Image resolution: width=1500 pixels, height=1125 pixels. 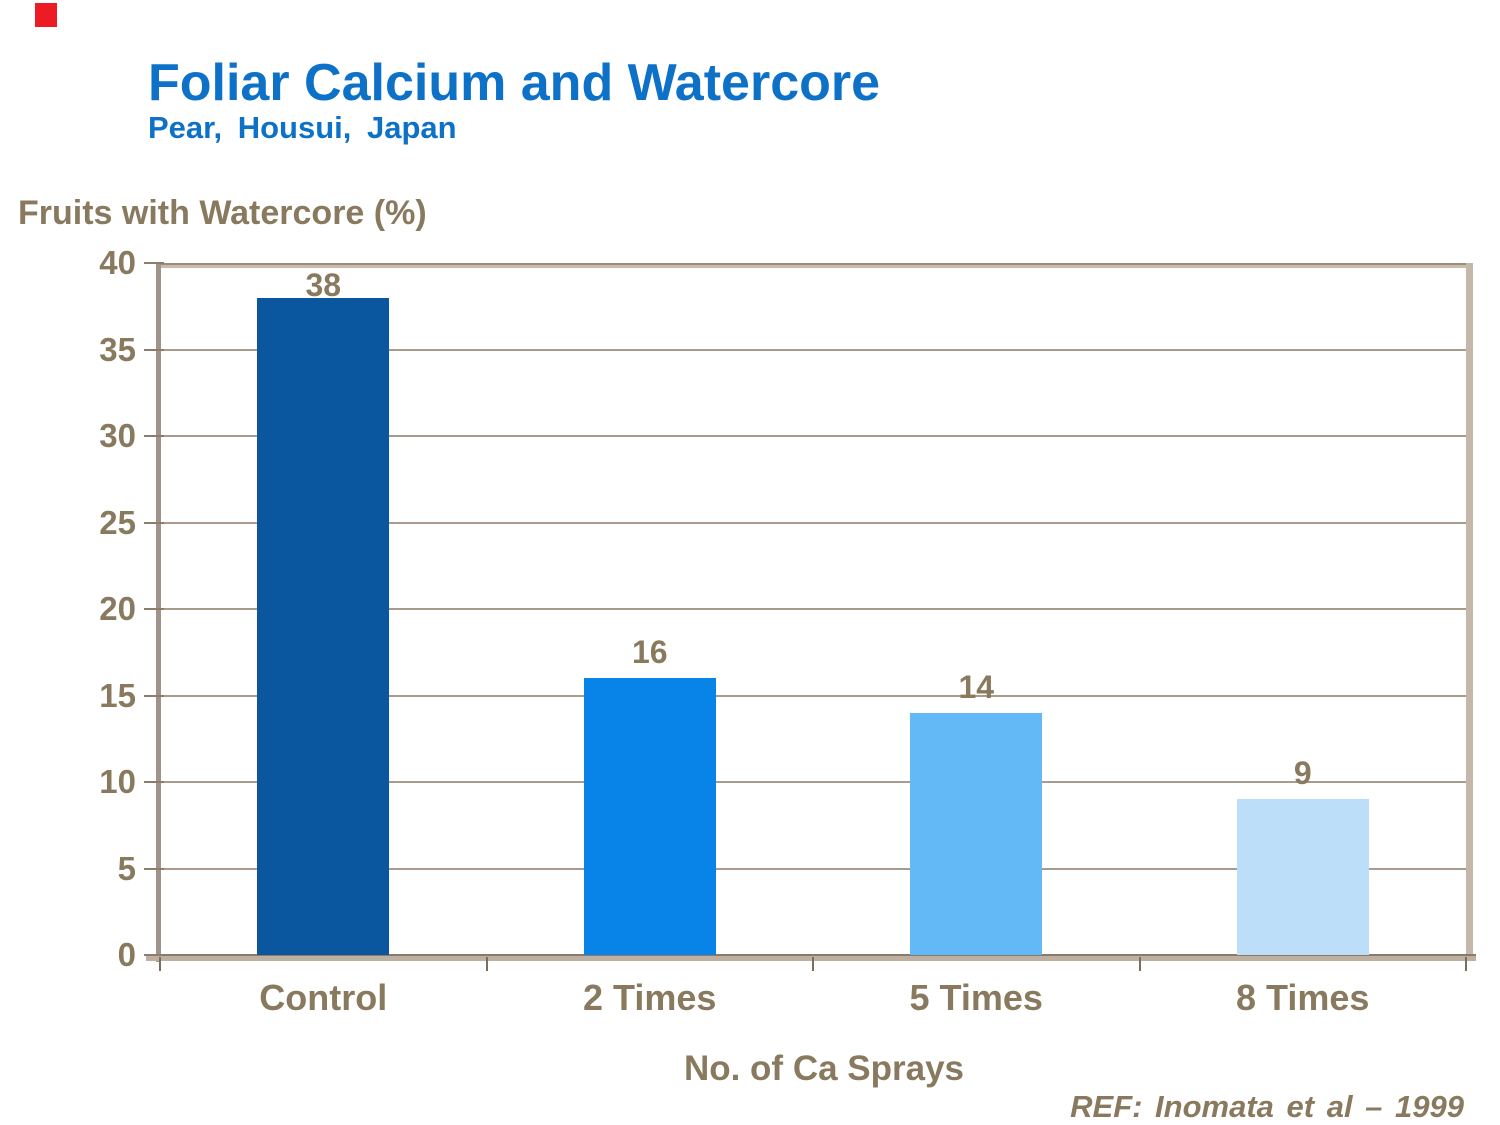 I want to click on chart-subtitle: Pear, Housui, Japan, so click(x=302, y=127).